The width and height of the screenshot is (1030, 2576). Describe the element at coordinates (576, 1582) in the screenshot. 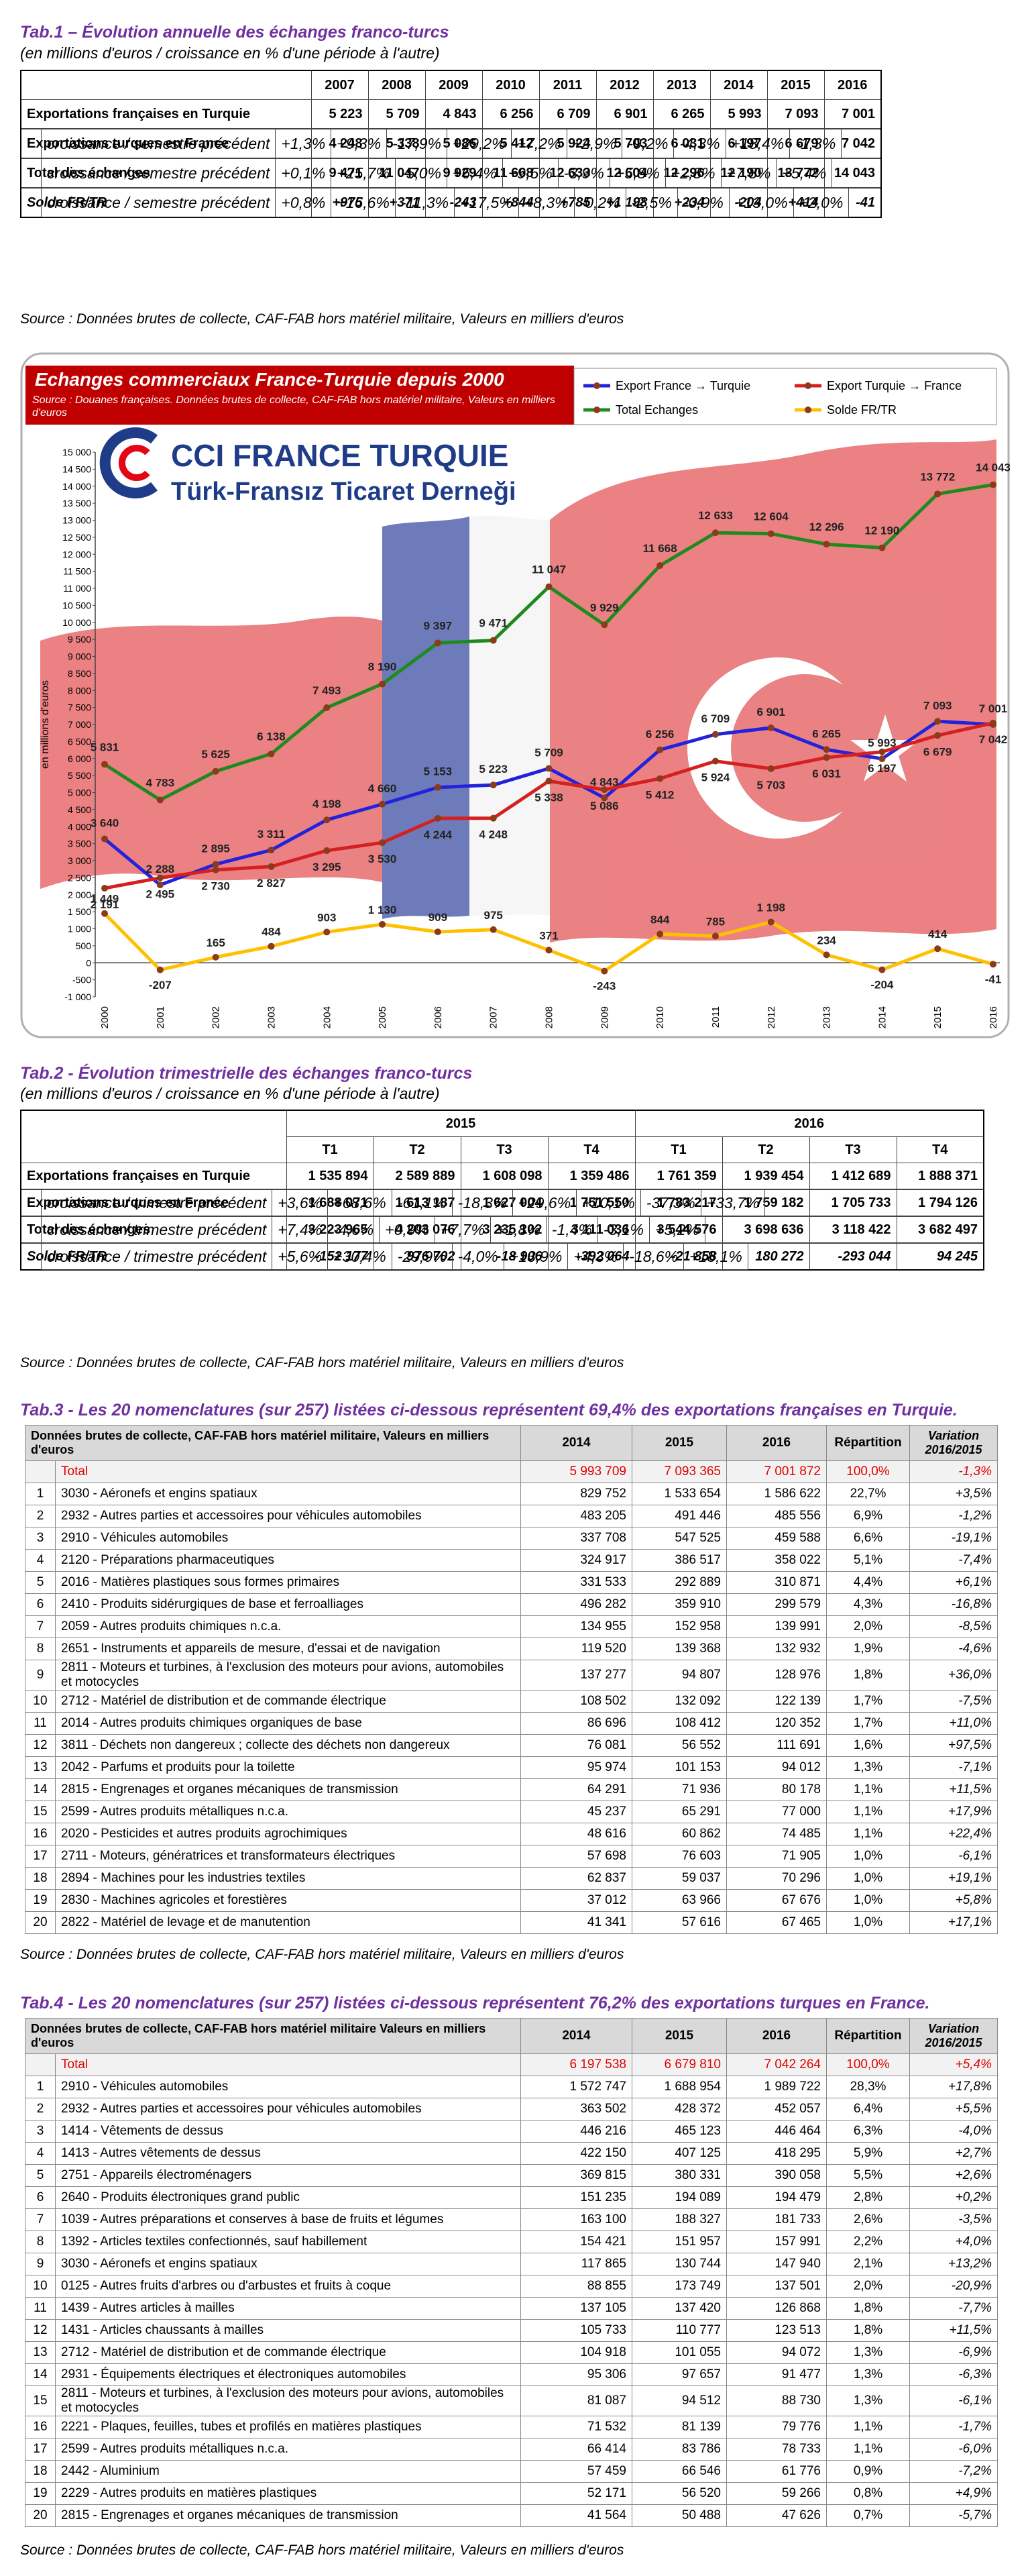

I see `cell: 331 533` at that location.